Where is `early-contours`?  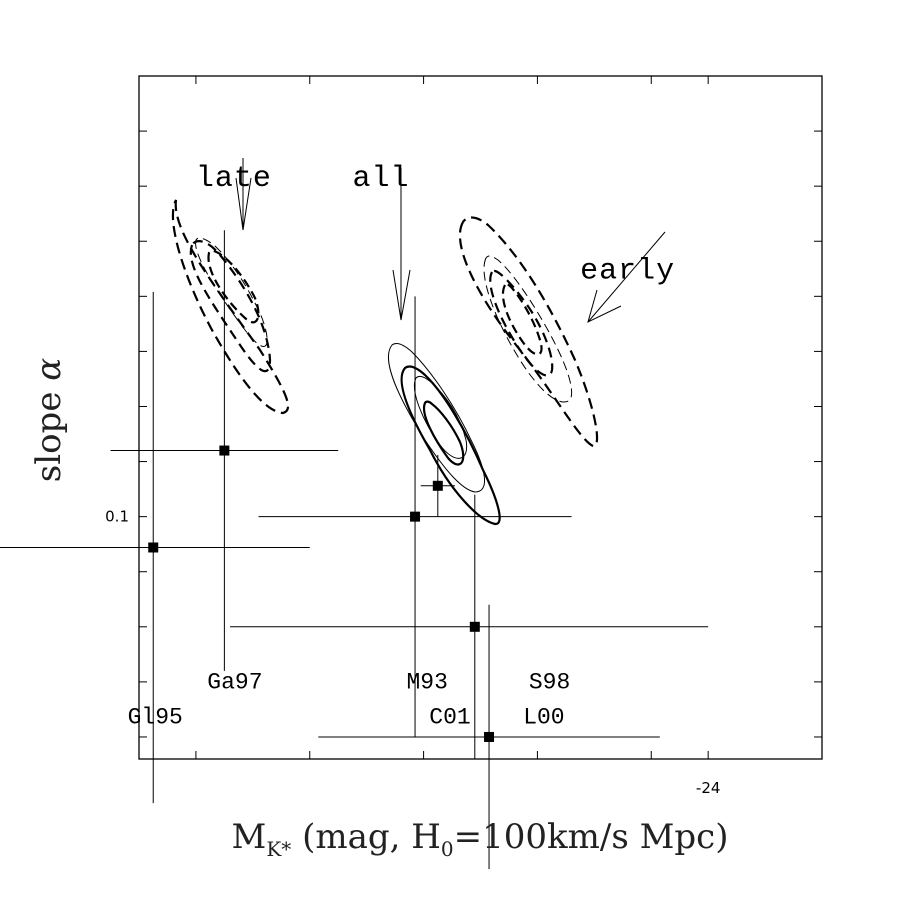
early-contours is located at coordinates (528, 332).